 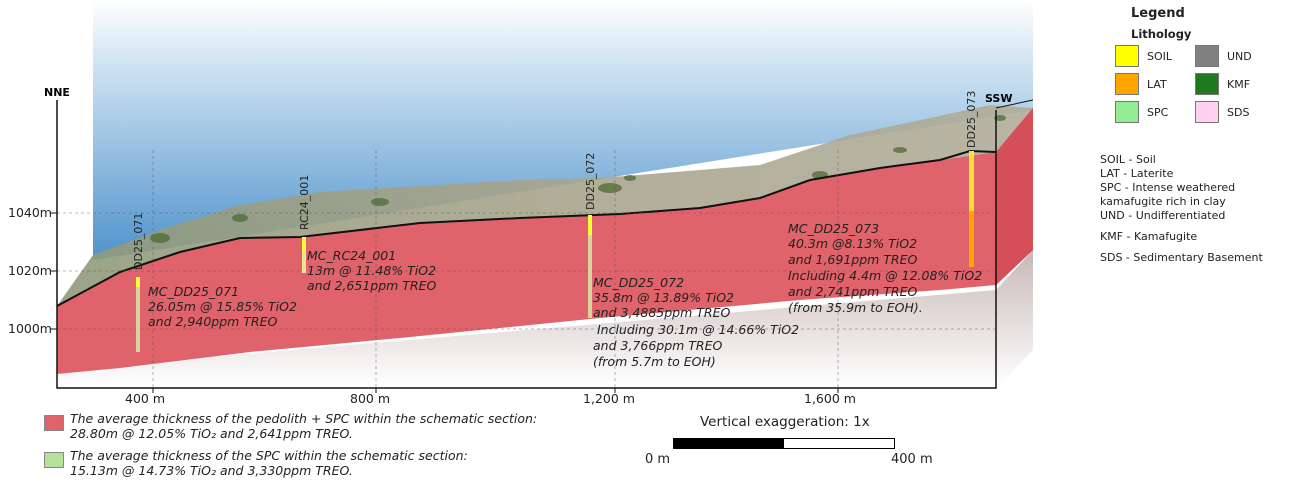 I want to click on legend-subtitle: Lithology, so click(x=1161, y=34).